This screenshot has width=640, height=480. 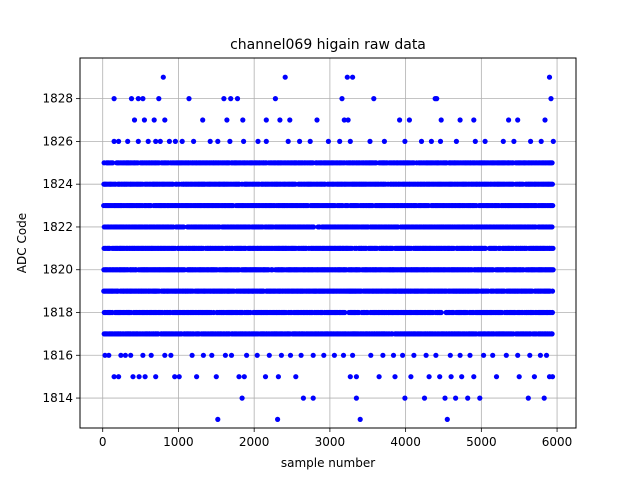 I want to click on x-tick-label: 5000, so click(x=481, y=442).